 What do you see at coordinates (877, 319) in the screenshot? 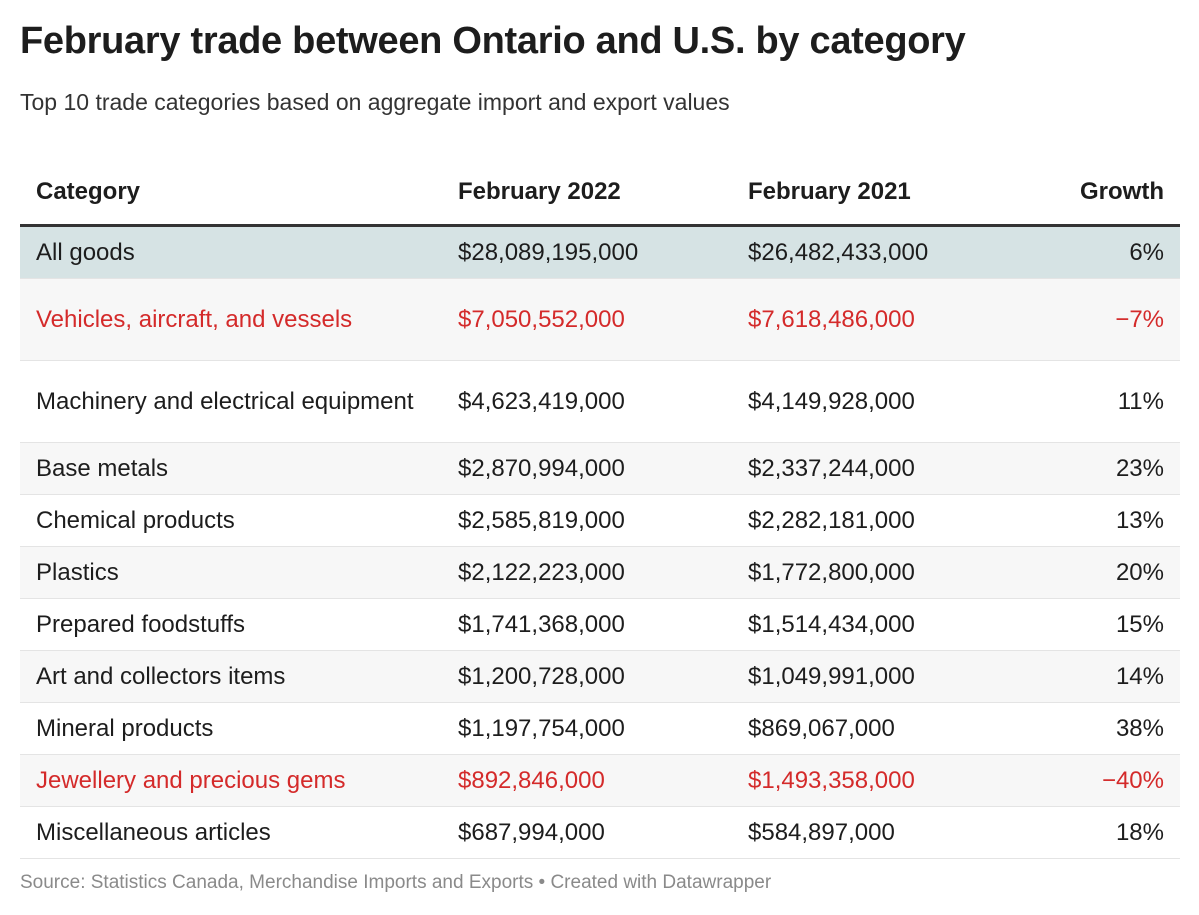
I see `cell-feb-2021: $7,618,486,000` at bounding box center [877, 319].